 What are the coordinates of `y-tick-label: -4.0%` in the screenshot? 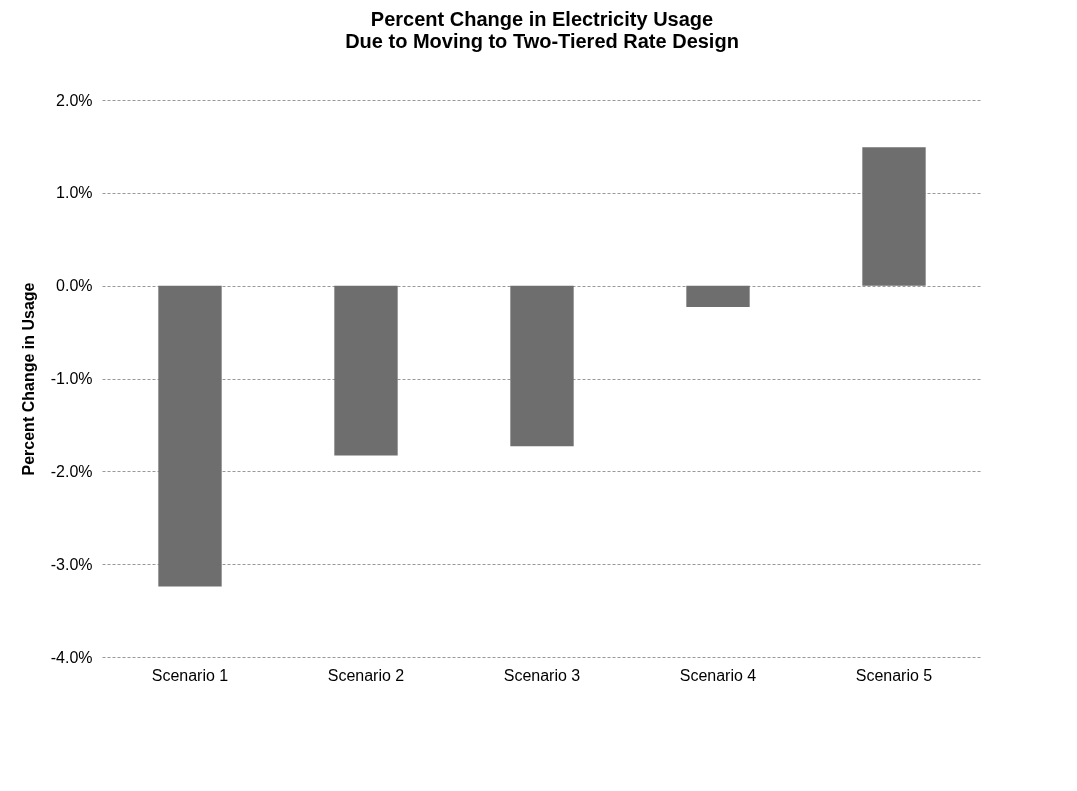 It's located at (71, 657).